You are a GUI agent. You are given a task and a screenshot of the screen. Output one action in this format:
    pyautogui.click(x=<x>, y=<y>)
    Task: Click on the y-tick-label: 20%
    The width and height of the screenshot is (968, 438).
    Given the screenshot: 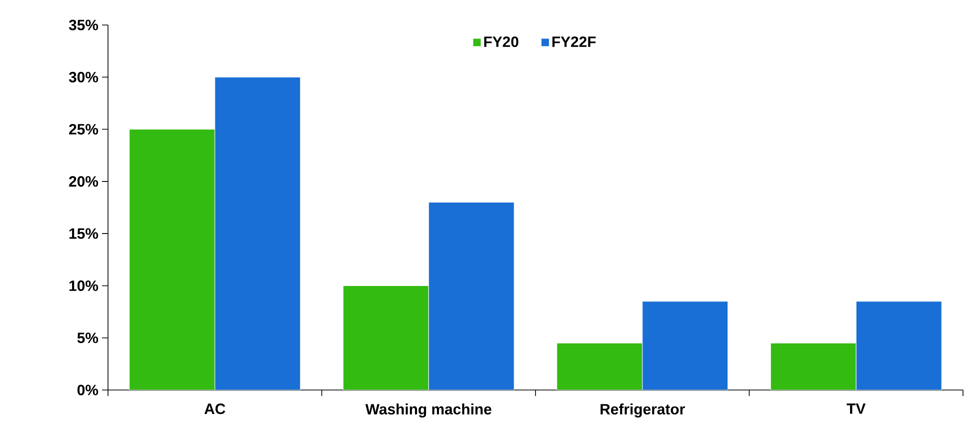 What is the action you would take?
    pyautogui.click(x=83, y=181)
    